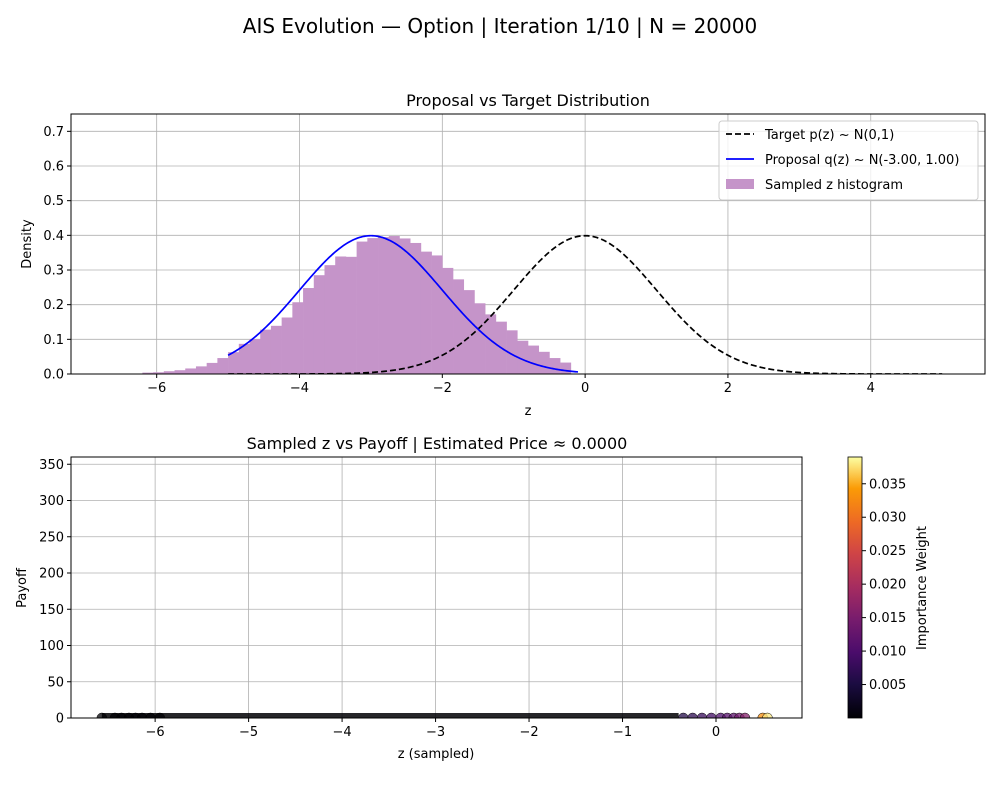 The height and width of the screenshot is (800, 1000). I want to click on y-tick-label: 50, so click(55, 682).